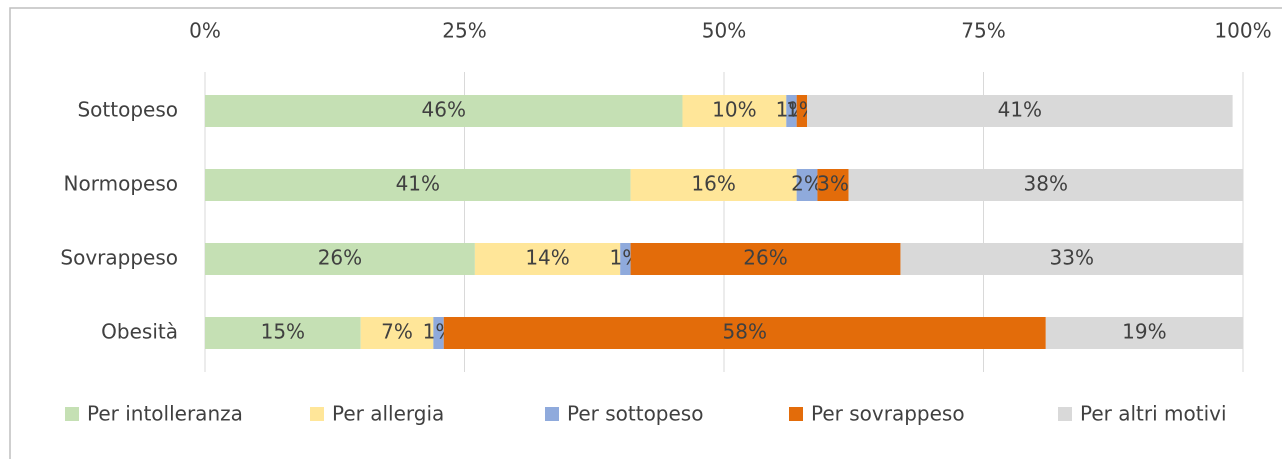 This screenshot has width=1282, height=459. I want to click on data-label: 19%, so click(1144, 332).